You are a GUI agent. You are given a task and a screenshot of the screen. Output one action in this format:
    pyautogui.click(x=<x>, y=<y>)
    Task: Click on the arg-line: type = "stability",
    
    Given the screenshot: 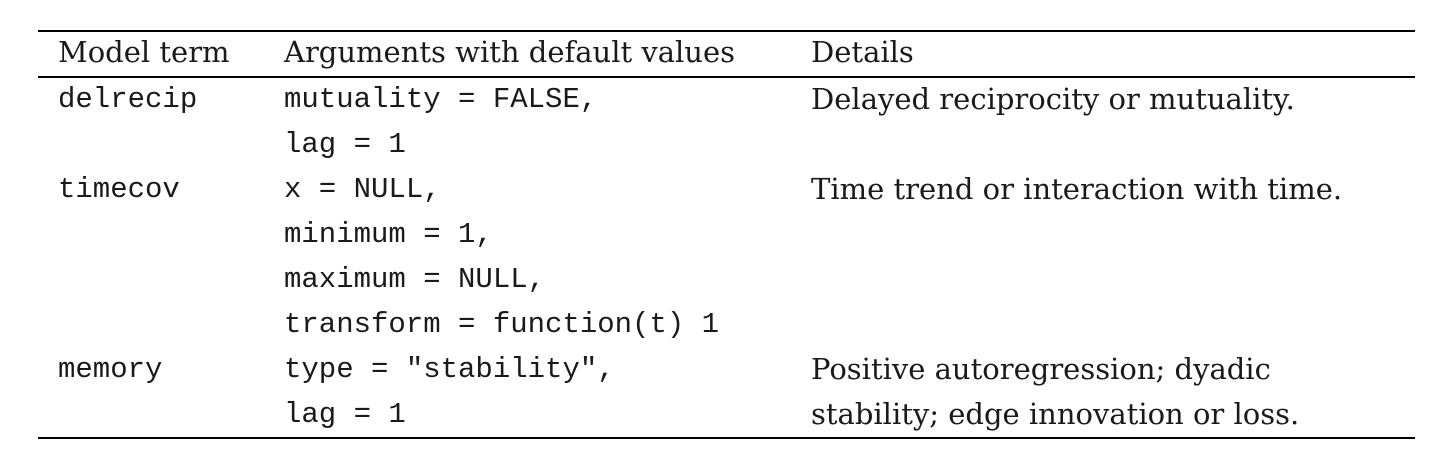 What is the action you would take?
    pyautogui.click(x=449, y=369)
    